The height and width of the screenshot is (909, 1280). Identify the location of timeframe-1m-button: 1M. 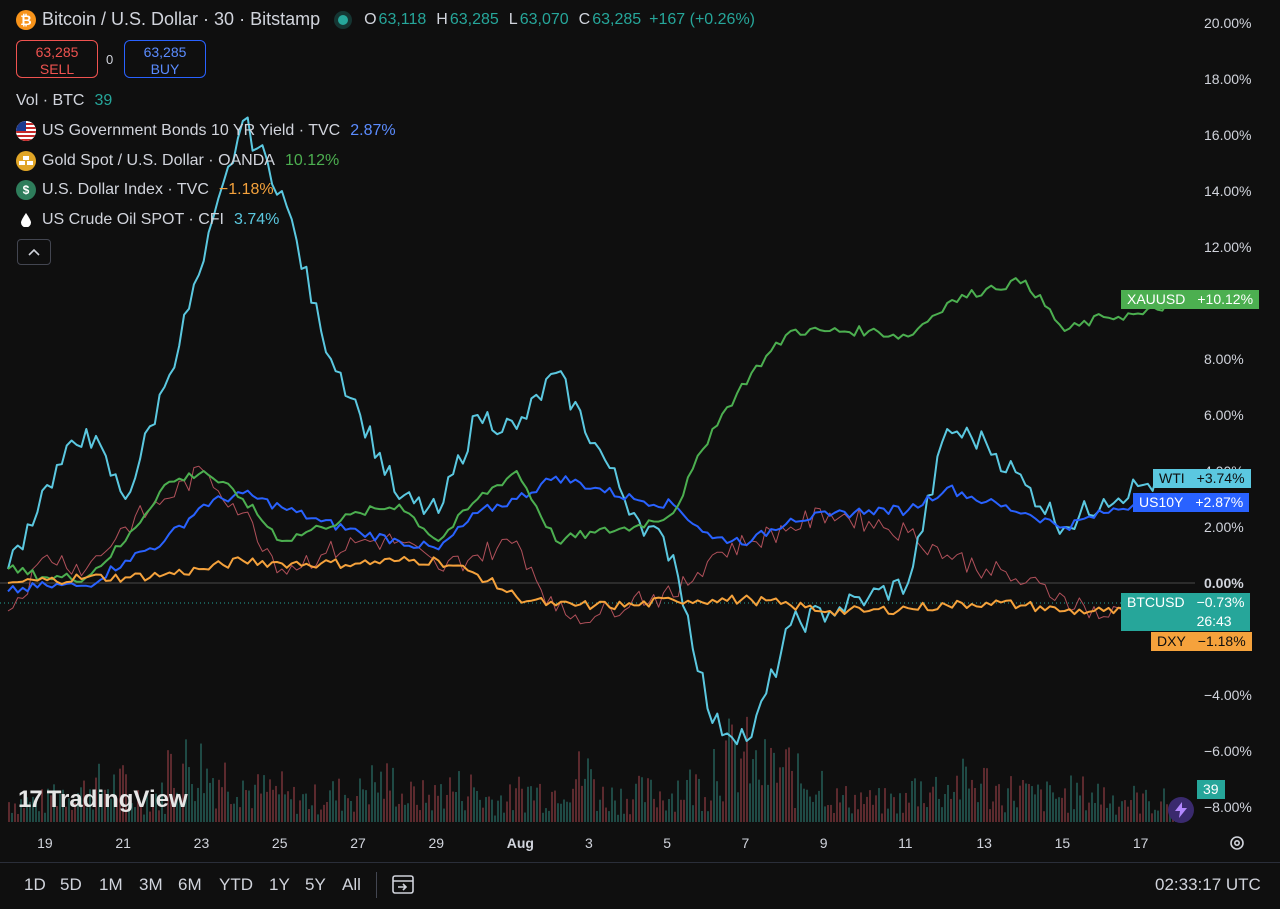
(111, 884).